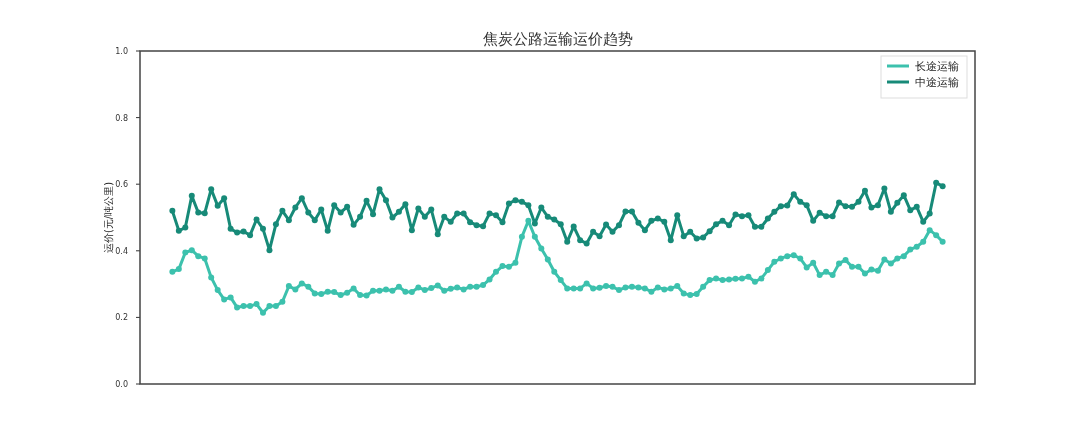 This screenshot has height=432, width=1080. What do you see at coordinates (108, 217) in the screenshot?
I see `y-axis-title: 运价(元/吨公里)` at bounding box center [108, 217].